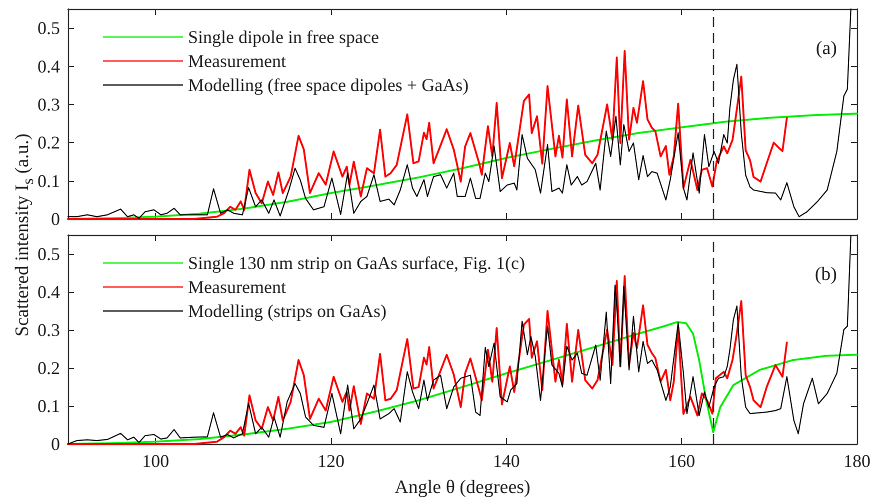 This screenshot has height=502, width=875. What do you see at coordinates (506, 461) in the screenshot?
I see `x-tick-label: 140` at bounding box center [506, 461].